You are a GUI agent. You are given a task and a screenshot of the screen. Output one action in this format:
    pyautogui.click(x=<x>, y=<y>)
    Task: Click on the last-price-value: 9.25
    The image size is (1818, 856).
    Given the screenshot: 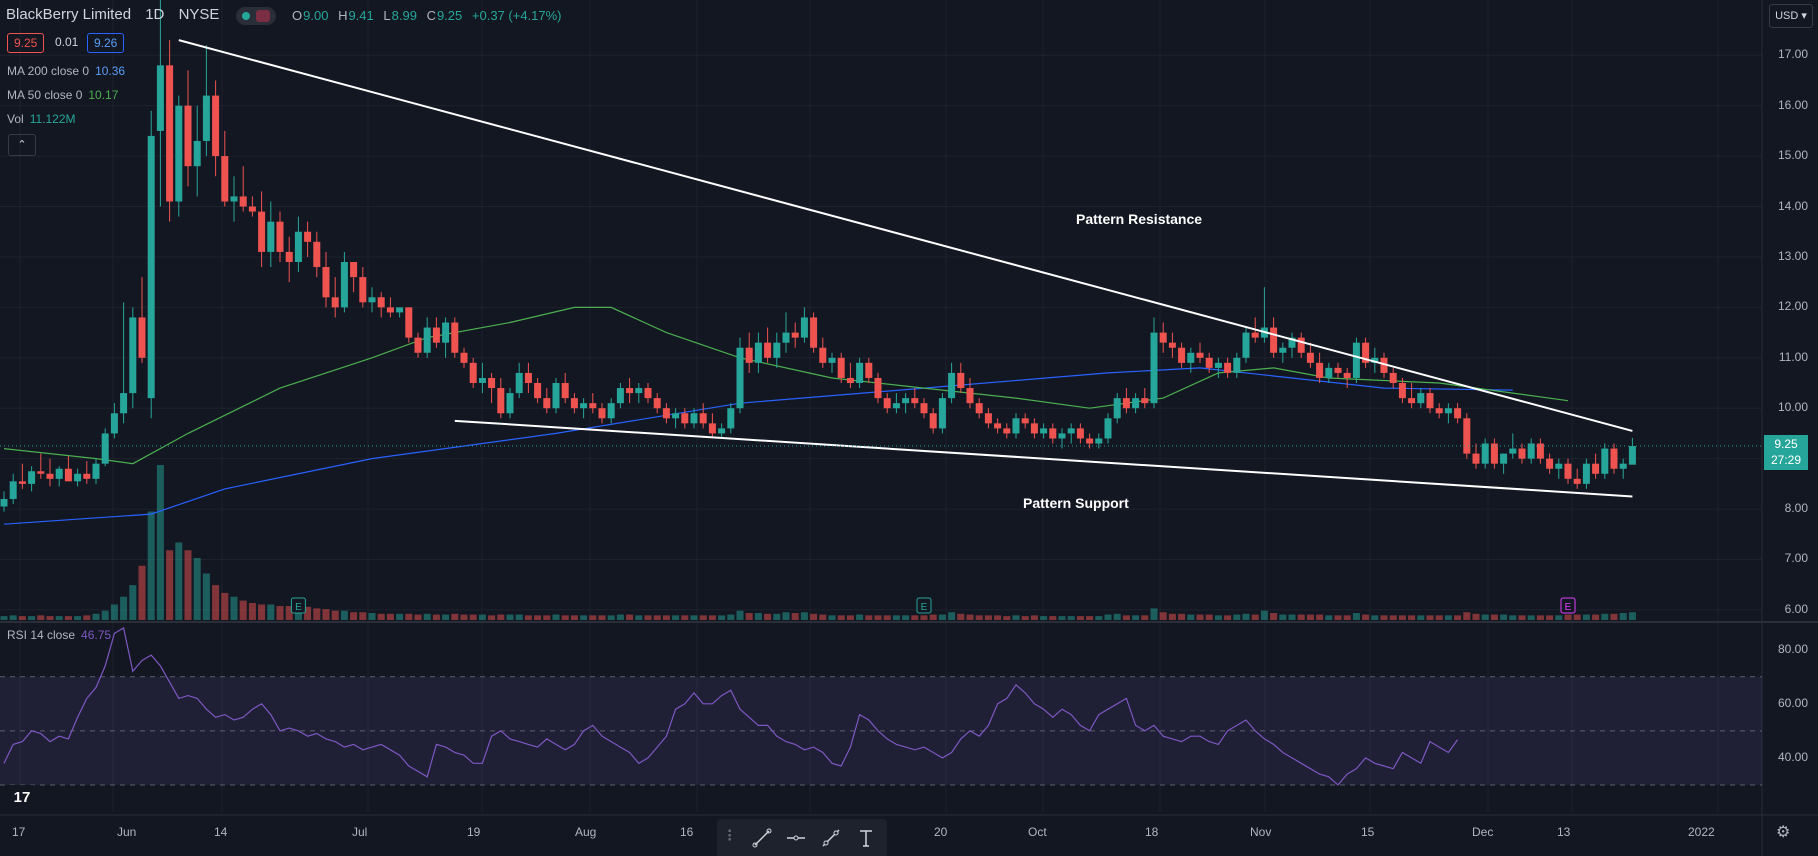 What is the action you would take?
    pyautogui.click(x=1786, y=444)
    